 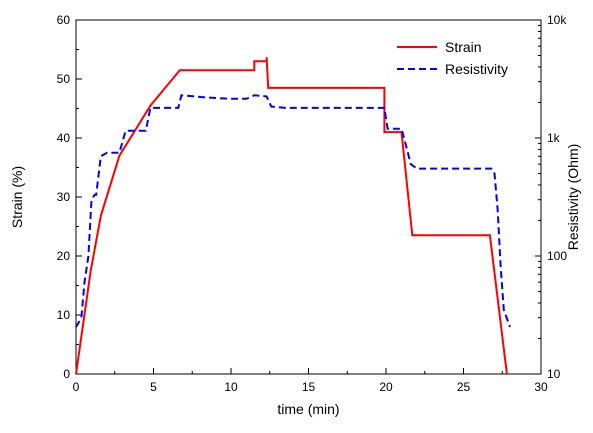 I want to click on legend: Strain Resistivity, so click(x=452, y=58).